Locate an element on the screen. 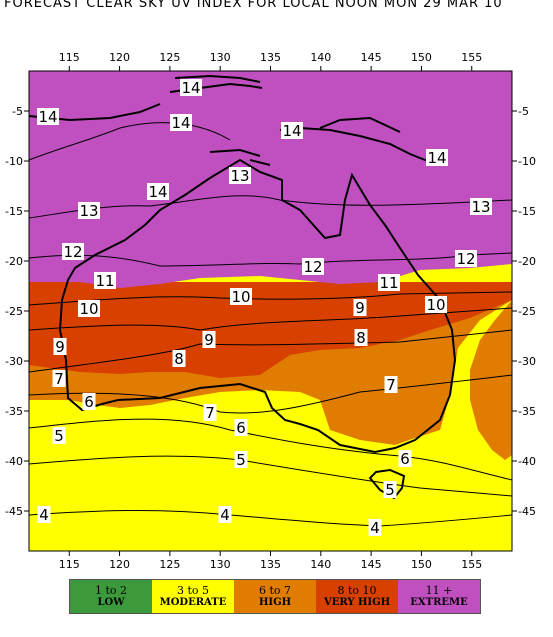  lat-label-right: -20 is located at coordinates (527, 261).